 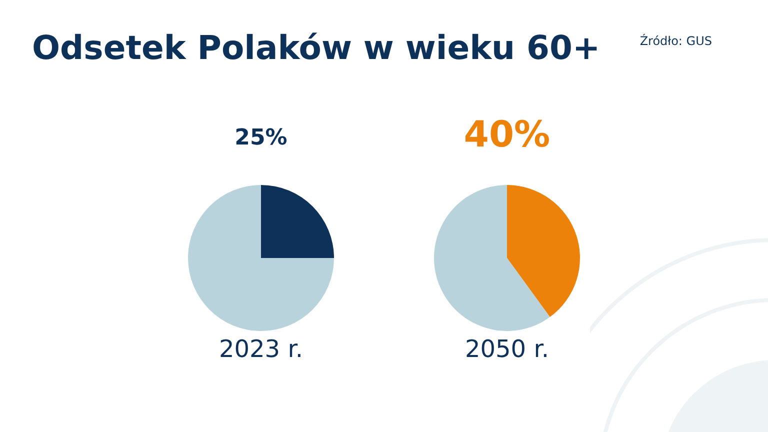 What do you see at coordinates (261, 349) in the screenshot?
I see `text: 2023 r.` at bounding box center [261, 349].